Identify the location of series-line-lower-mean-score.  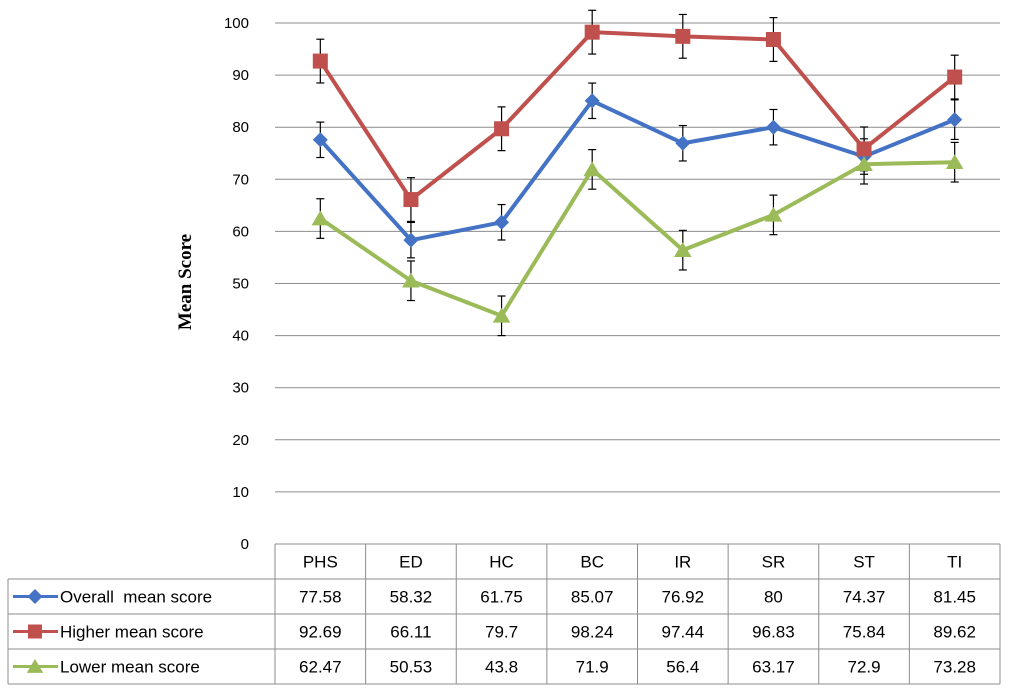
(637, 239).